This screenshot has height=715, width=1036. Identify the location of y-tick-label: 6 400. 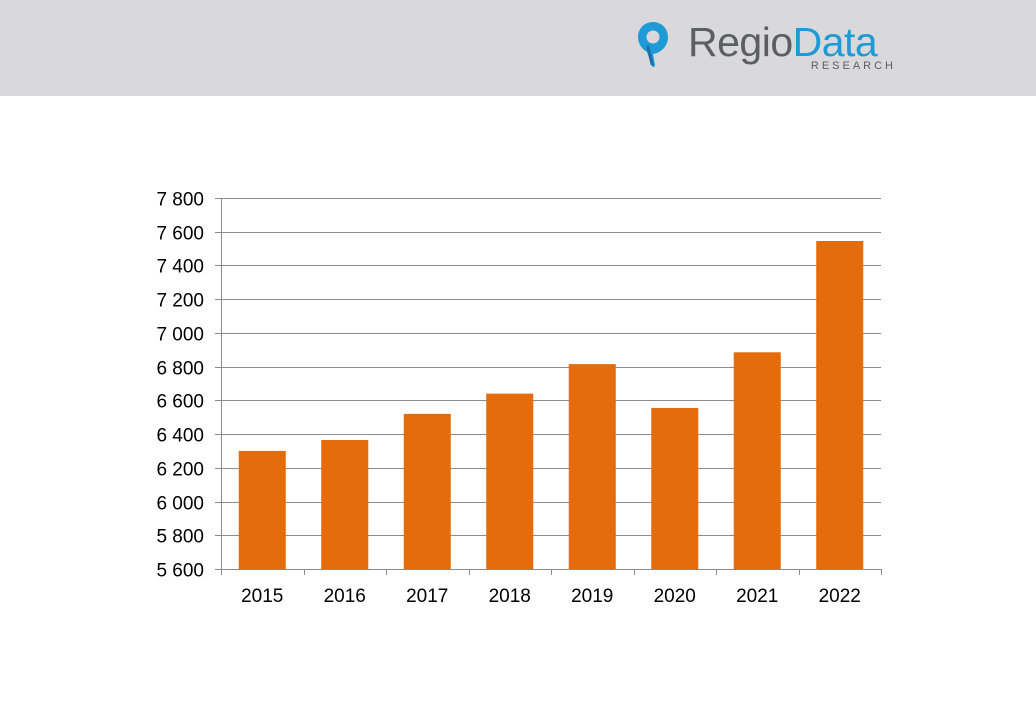
(180, 436).